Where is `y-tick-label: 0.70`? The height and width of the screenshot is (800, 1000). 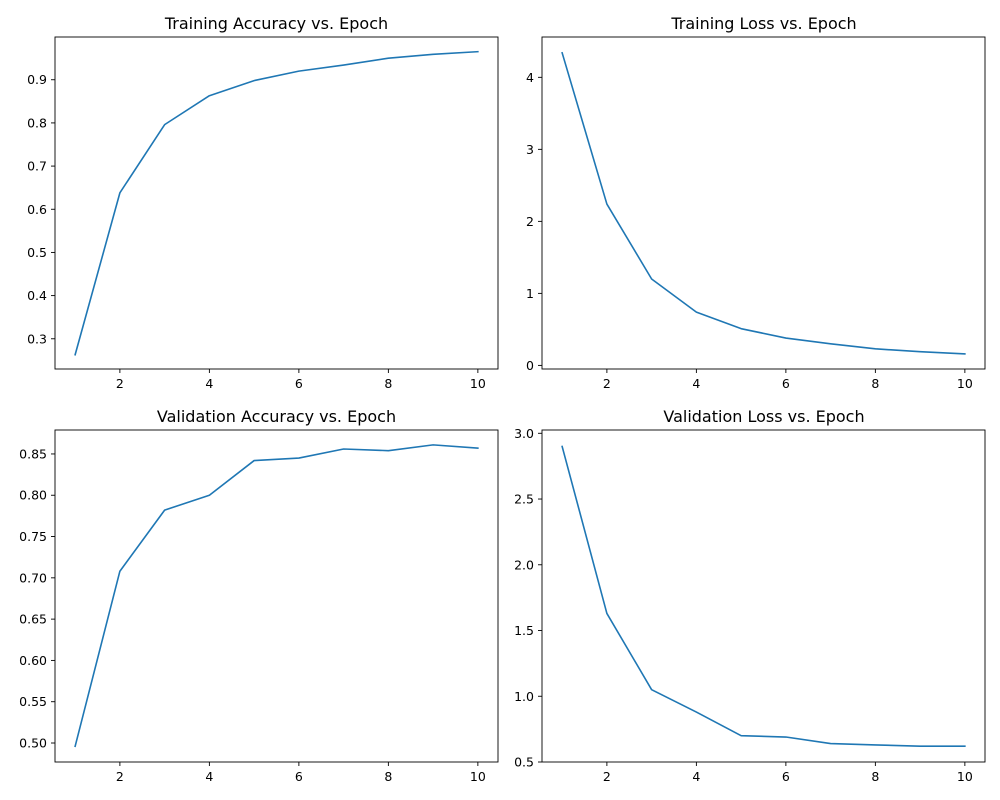
y-tick-label: 0.70 is located at coordinates (33, 577).